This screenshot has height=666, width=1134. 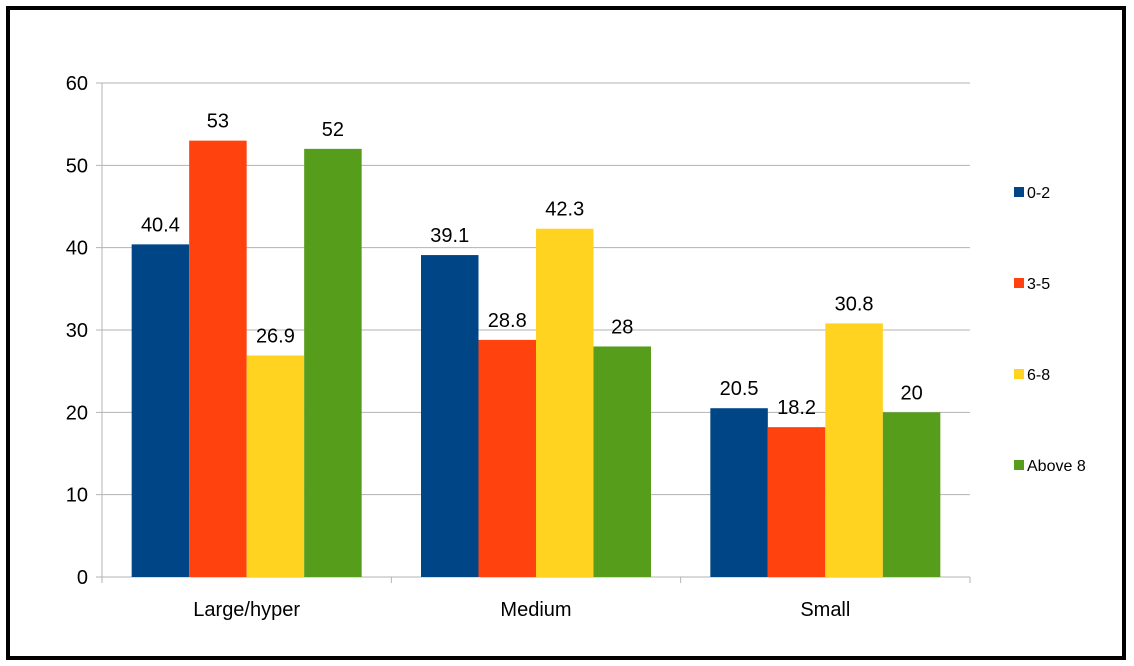 What do you see at coordinates (796, 408) in the screenshot?
I see `data-label-2-1: 18.2` at bounding box center [796, 408].